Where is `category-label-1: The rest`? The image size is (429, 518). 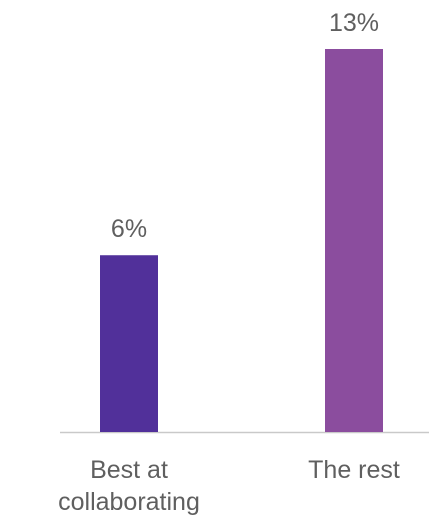 category-label-1: The rest is located at coordinates (354, 470).